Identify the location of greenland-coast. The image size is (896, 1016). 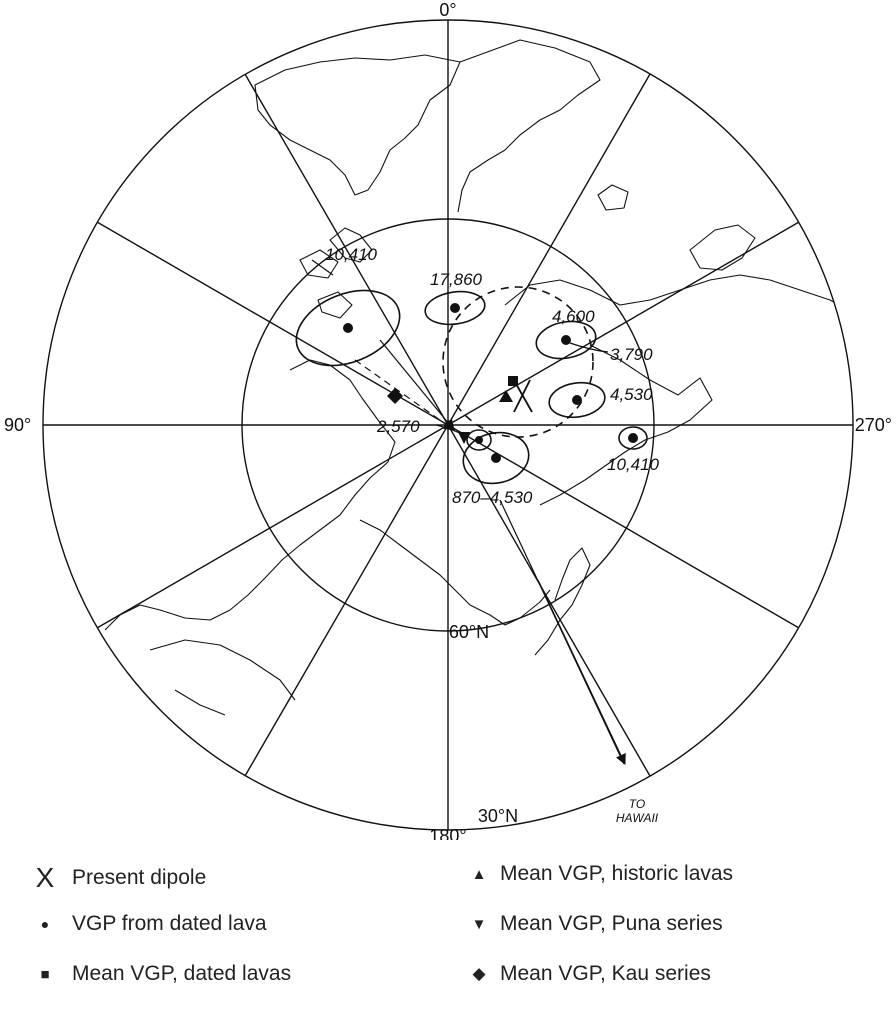
(357, 125).